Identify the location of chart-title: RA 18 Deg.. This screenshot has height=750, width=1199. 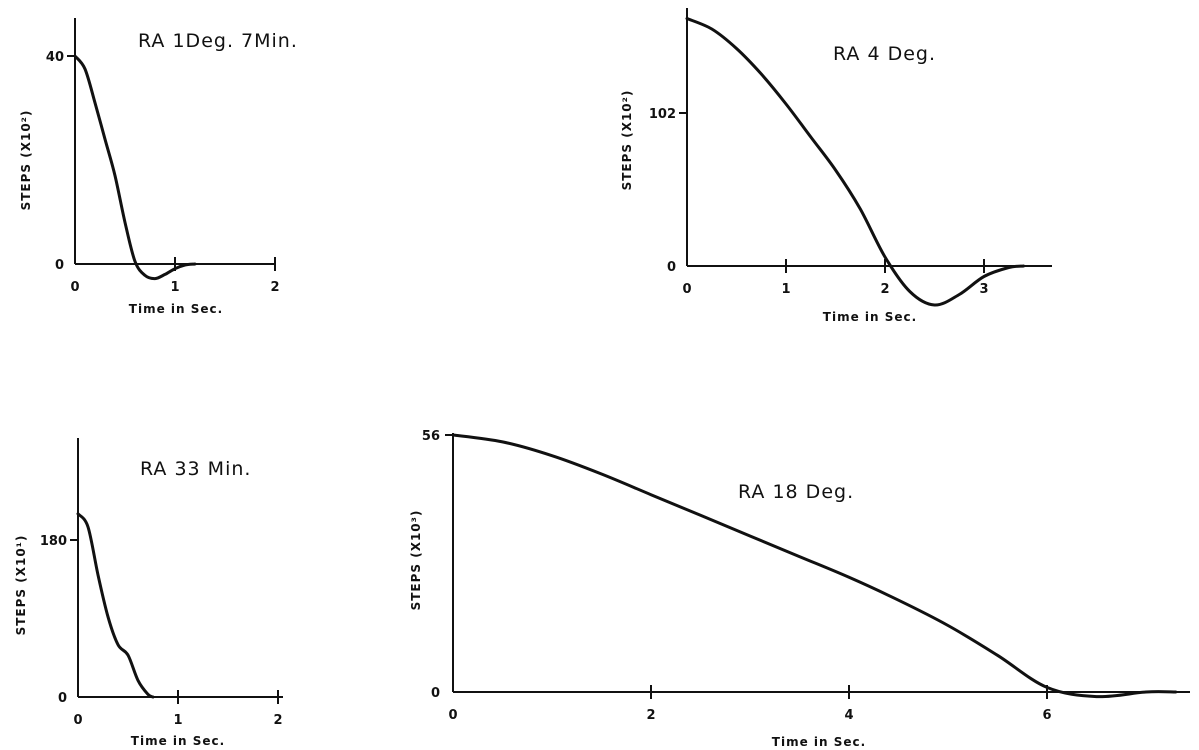
(796, 492).